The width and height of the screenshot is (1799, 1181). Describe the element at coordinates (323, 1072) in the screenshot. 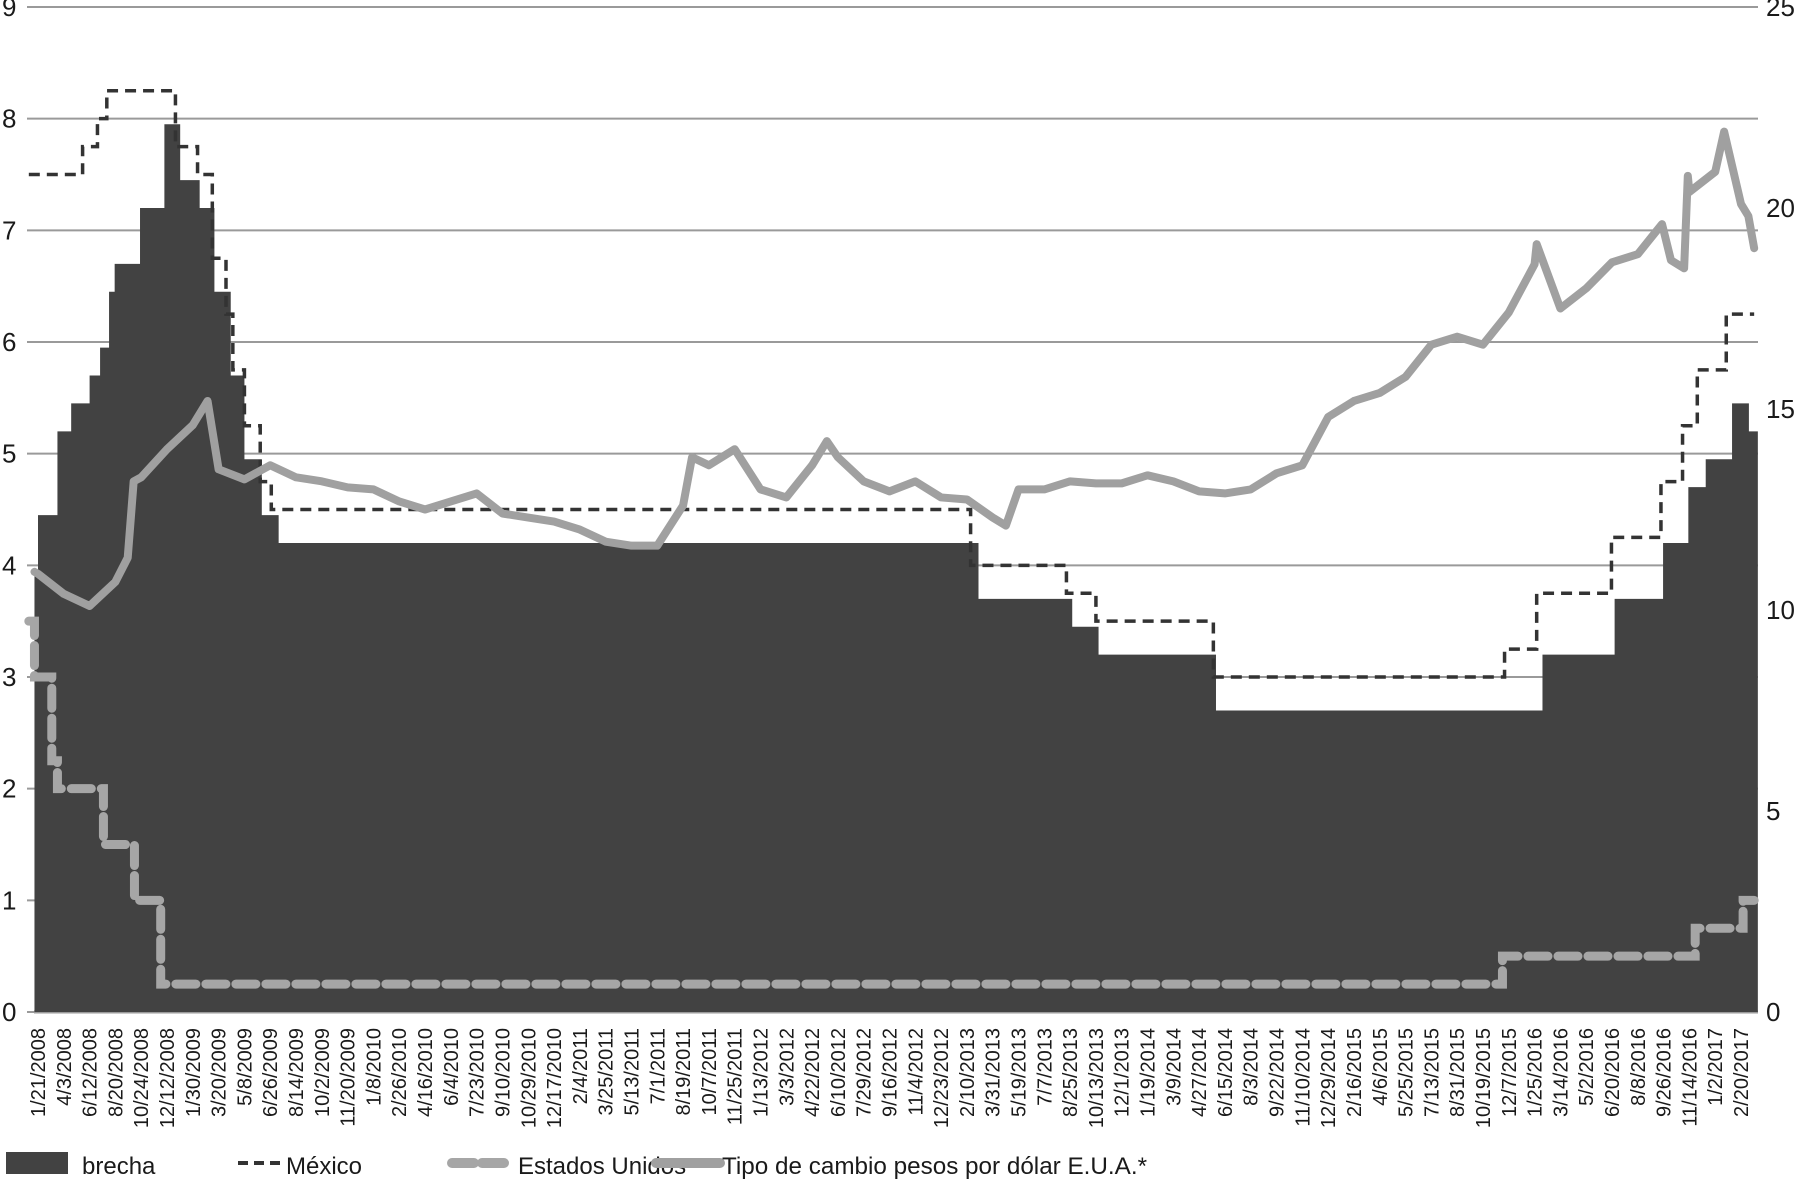

I see `x-tick-label: 10/2/2009` at that location.